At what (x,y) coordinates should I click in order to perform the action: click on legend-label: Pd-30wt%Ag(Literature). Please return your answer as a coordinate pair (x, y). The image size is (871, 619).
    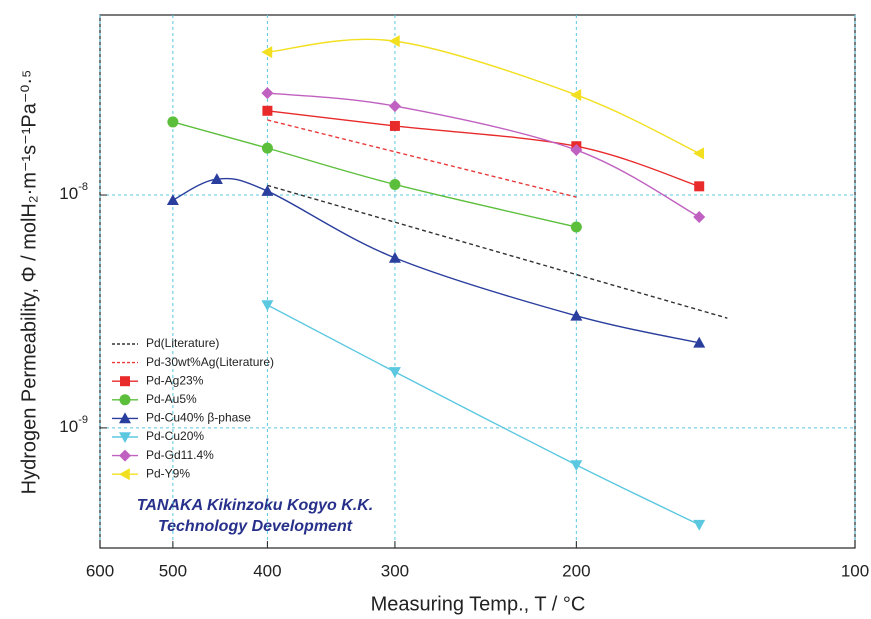
    Looking at the image, I should click on (210, 362).